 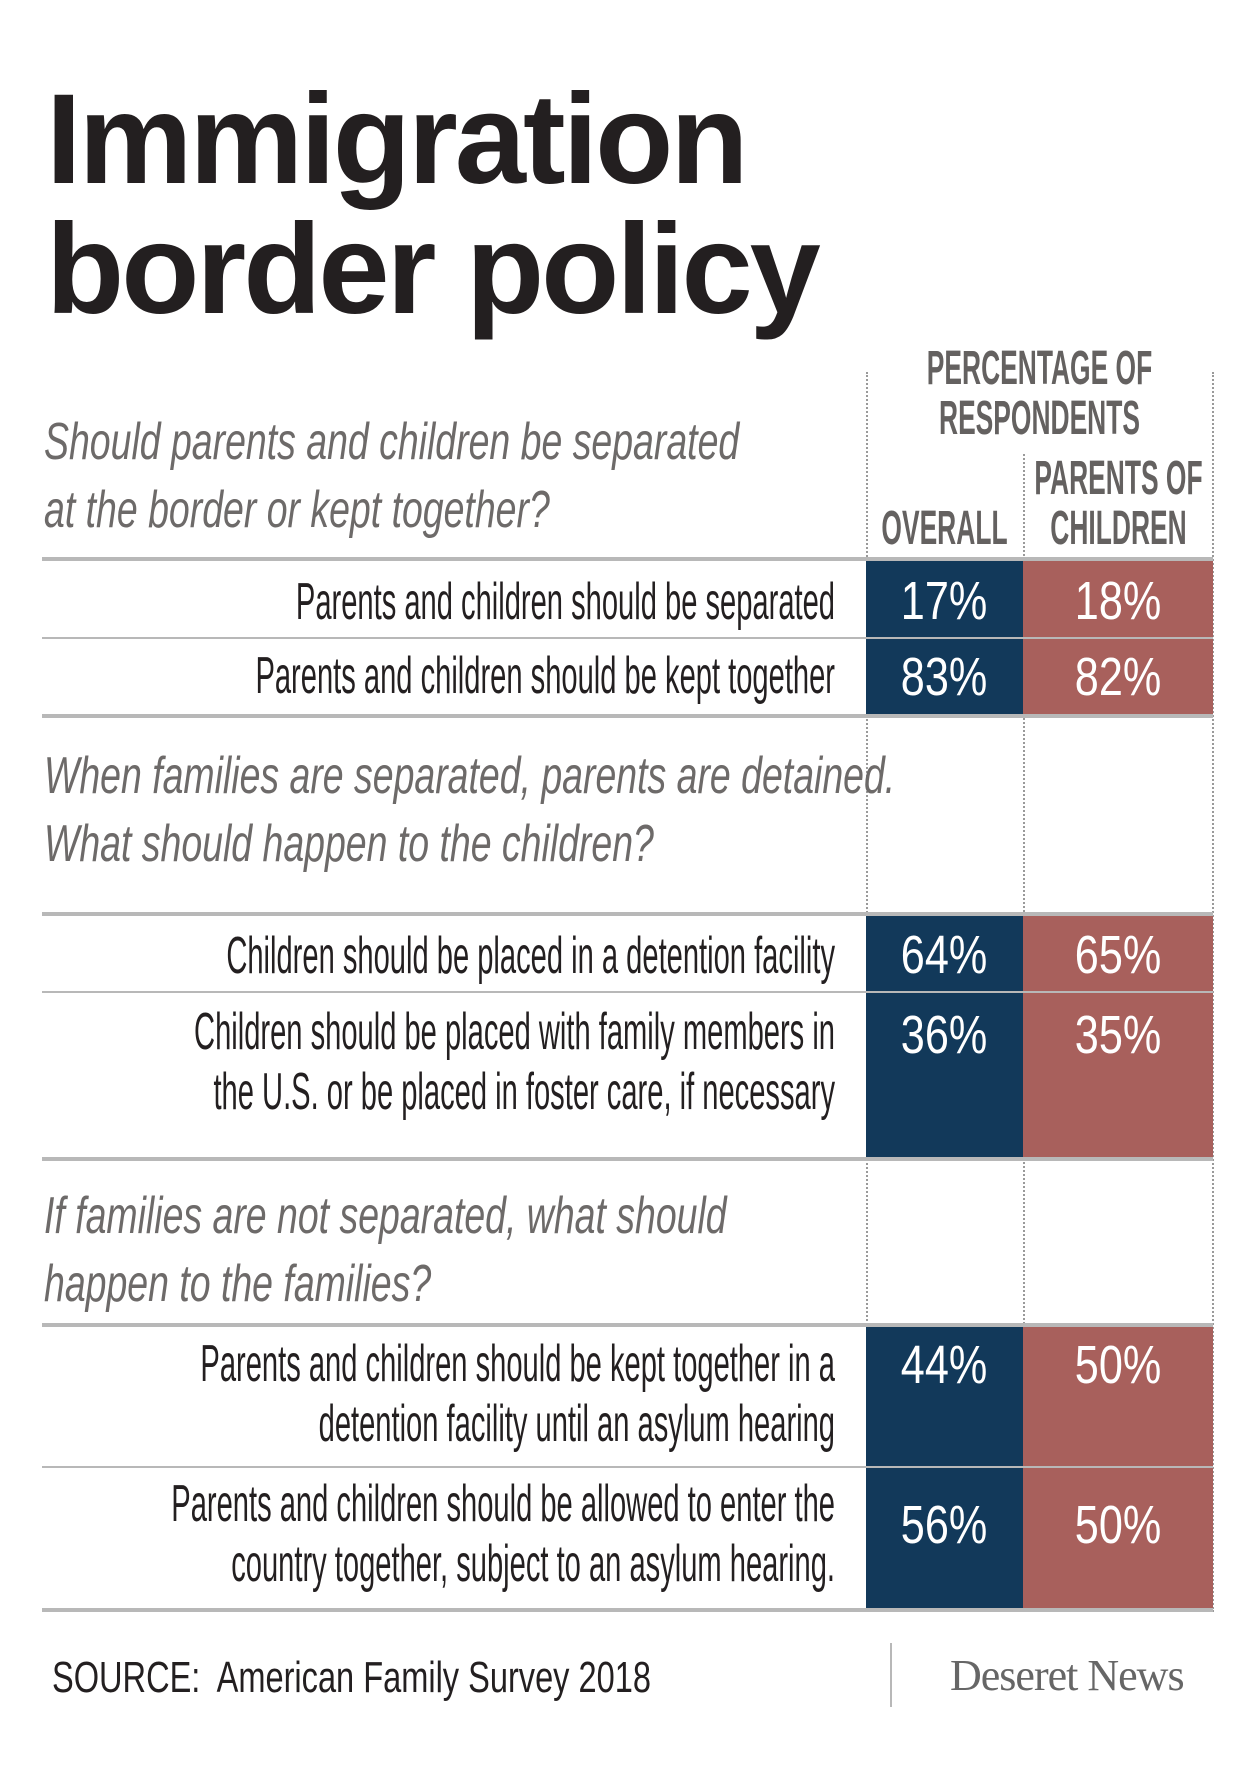 I want to click on row-label-line: Parents and children should be separated, so click(x=565, y=602).